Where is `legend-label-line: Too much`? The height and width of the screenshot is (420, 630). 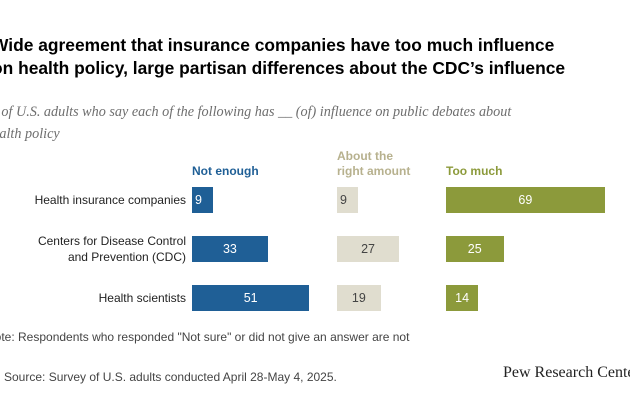
legend-label-line: Too much is located at coordinates (474, 171).